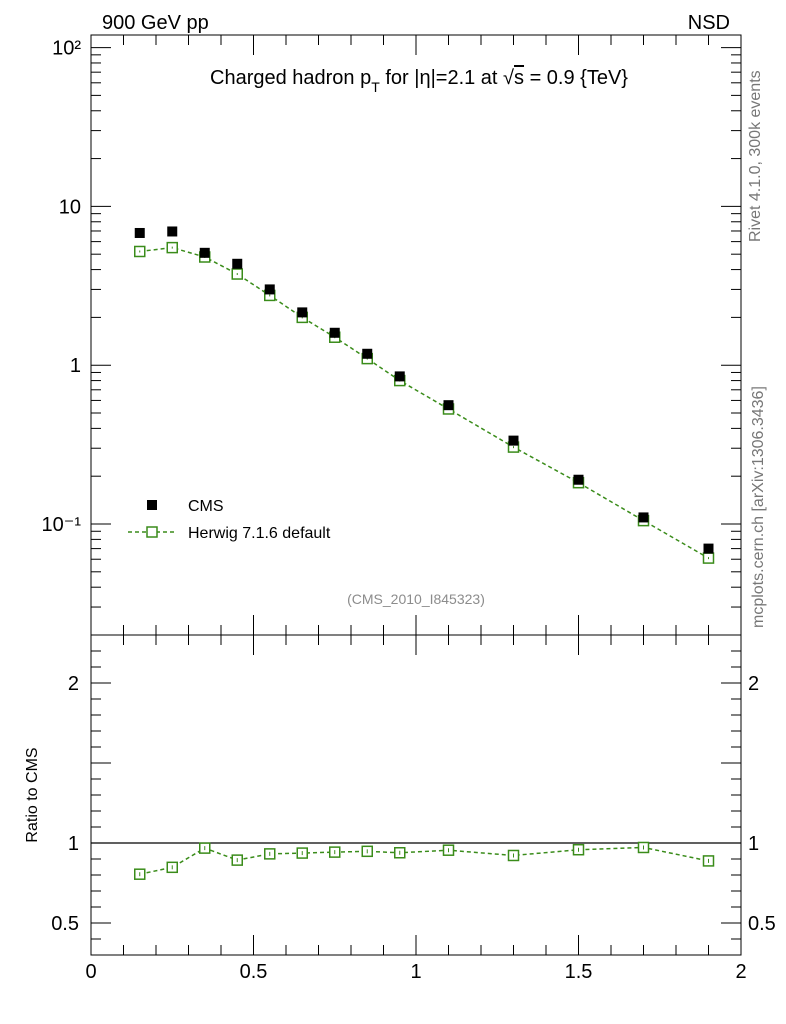 The width and height of the screenshot is (786, 1024). What do you see at coordinates (576, 78) in the screenshot?
I see `title-part-3: = 0.9 {TeV}` at bounding box center [576, 78].